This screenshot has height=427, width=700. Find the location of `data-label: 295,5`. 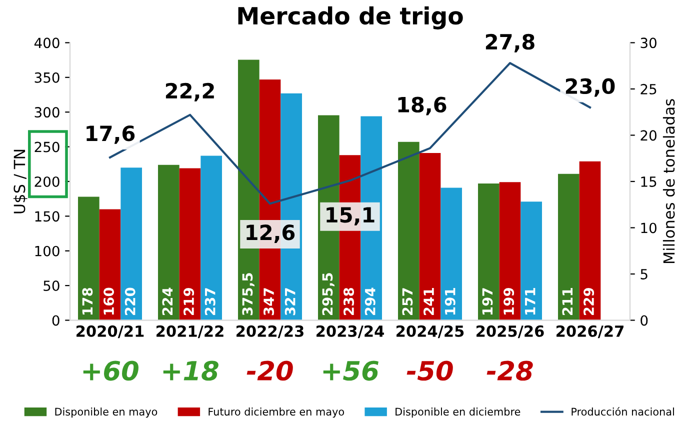

data-label: 295,5 is located at coordinates (328, 294).